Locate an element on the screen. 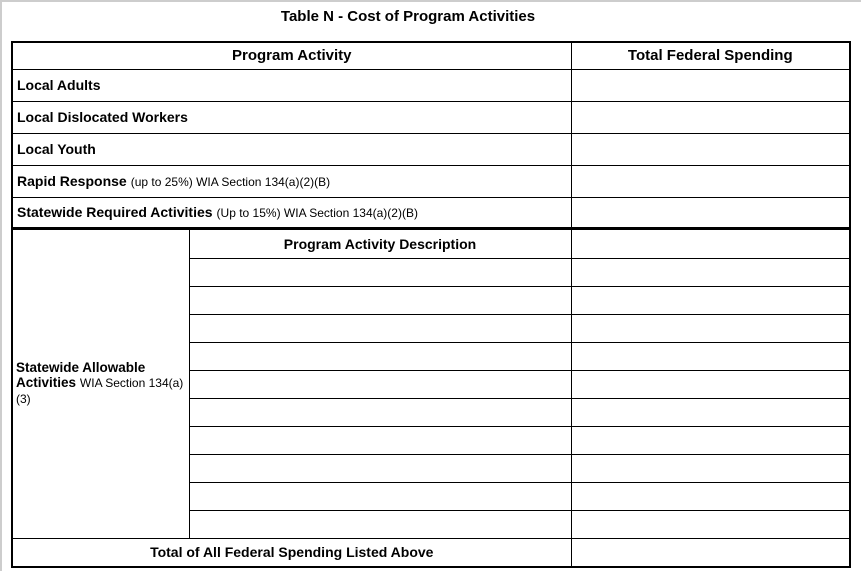 This screenshot has width=861, height=571. row-label-cell: Local Adults is located at coordinates (291, 85).